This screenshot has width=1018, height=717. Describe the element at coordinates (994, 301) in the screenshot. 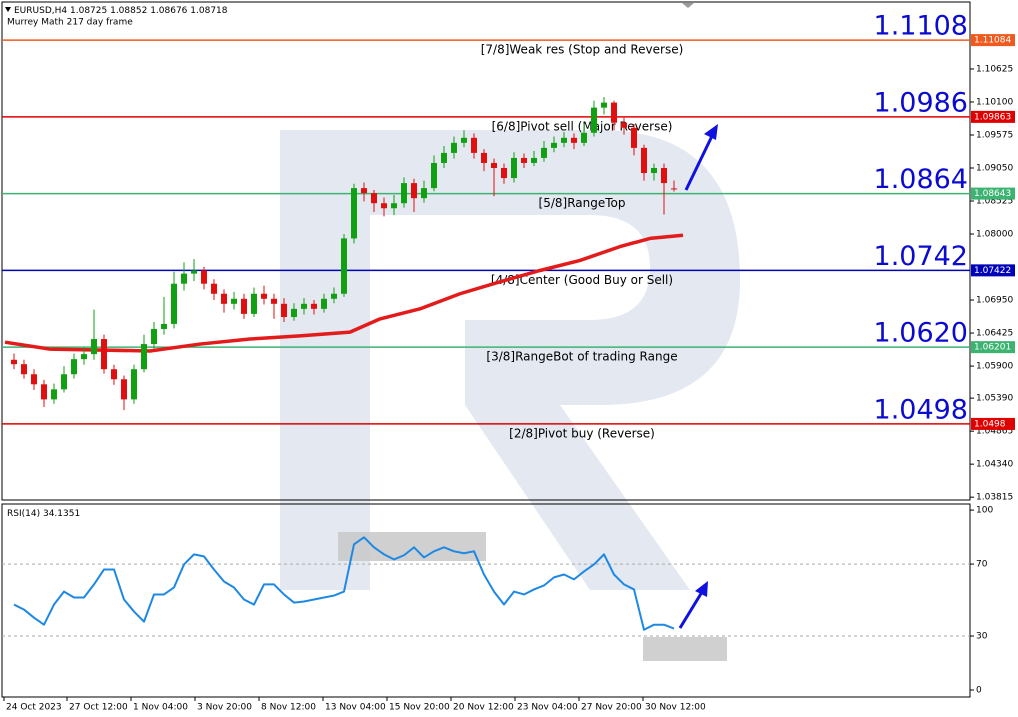

I see `y-tick-label: 1.06950` at that location.